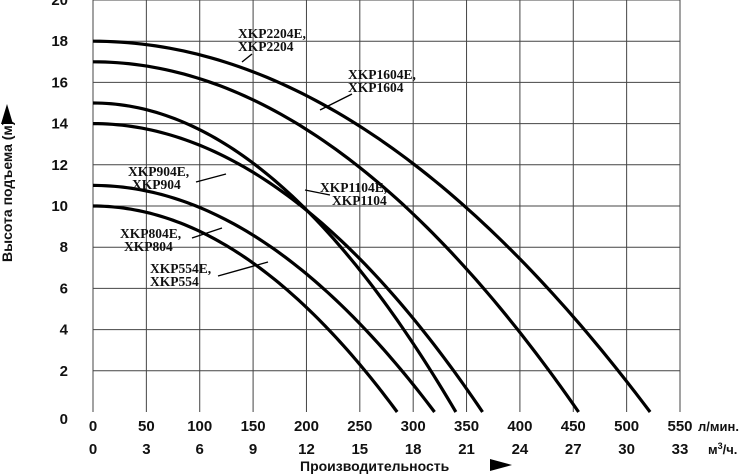  I want to click on x-tick-m3h: 9, so click(253, 449).